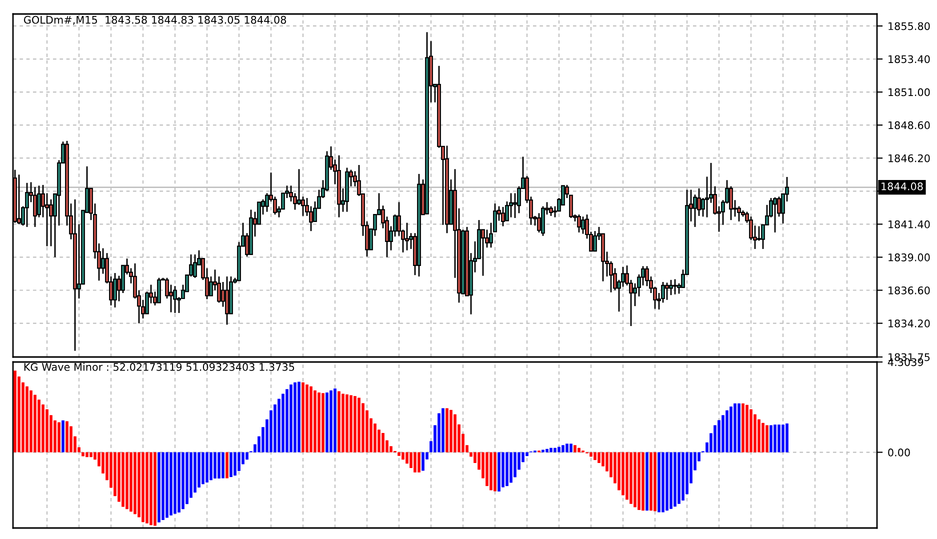 The width and height of the screenshot is (937, 539). What do you see at coordinates (909, 257) in the screenshot?
I see `y-tick-label: 1839.00` at bounding box center [909, 257].